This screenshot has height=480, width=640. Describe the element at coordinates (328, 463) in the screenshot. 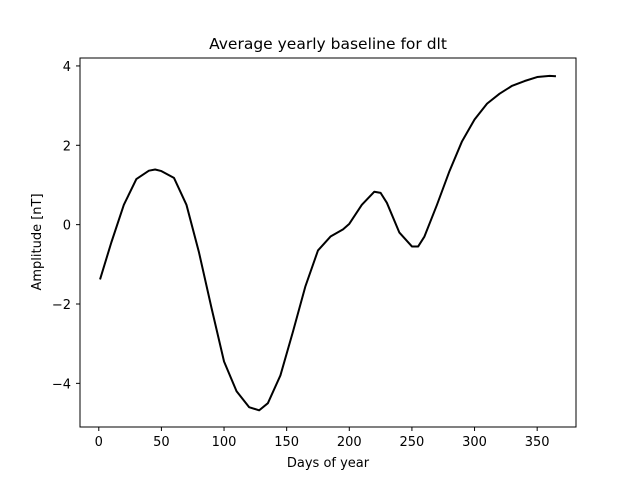

I see `x-axis-label: Days of year` at that location.